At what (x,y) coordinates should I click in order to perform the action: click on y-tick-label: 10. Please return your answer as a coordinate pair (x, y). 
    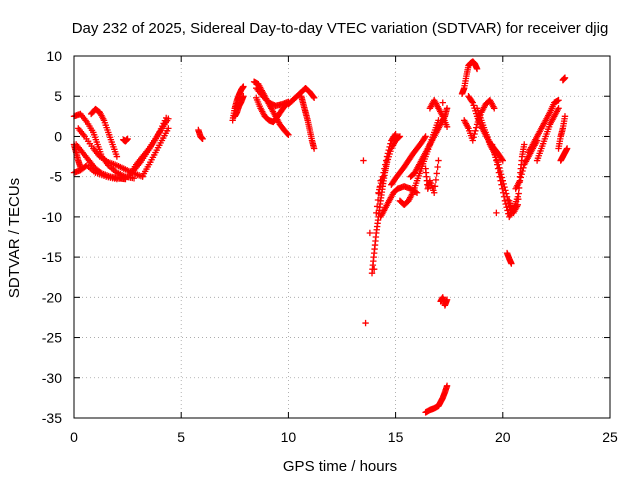
    Looking at the image, I should click on (54, 56).